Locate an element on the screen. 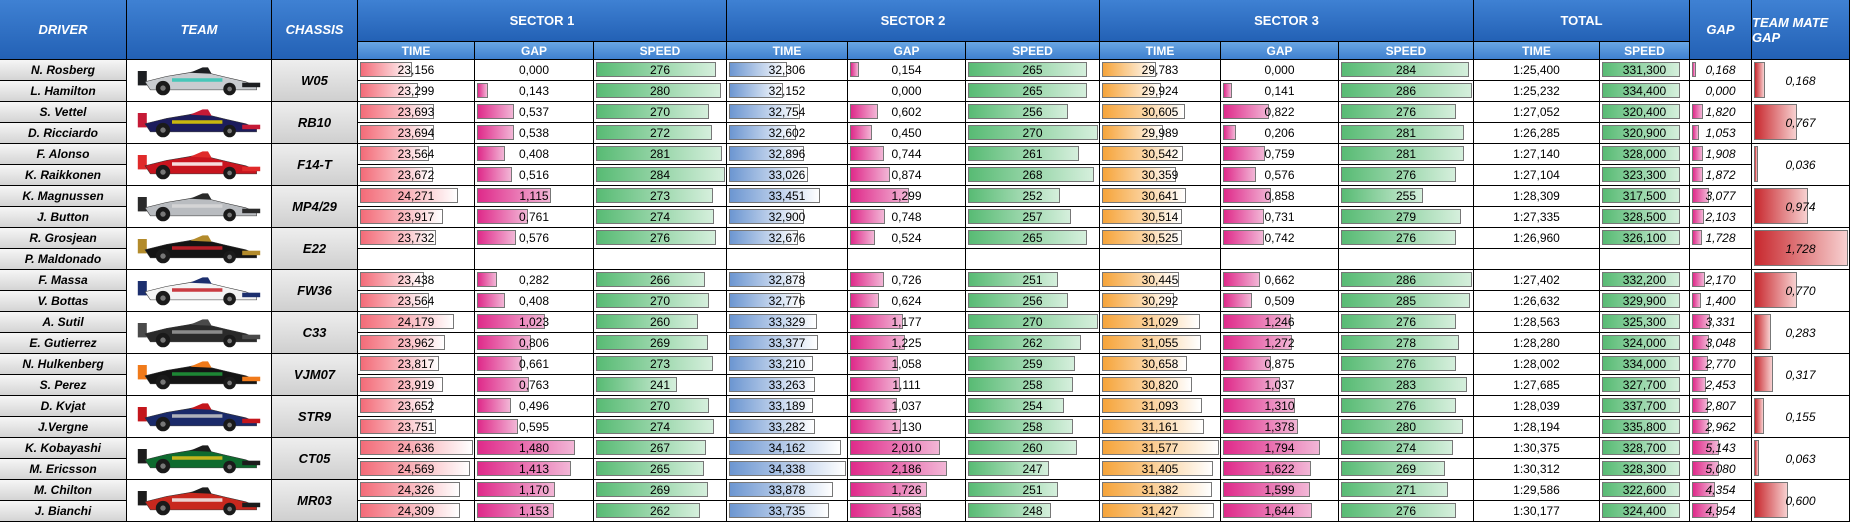 This screenshot has height=525, width=1850. total-time: 1:25,400 is located at coordinates (1537, 70).